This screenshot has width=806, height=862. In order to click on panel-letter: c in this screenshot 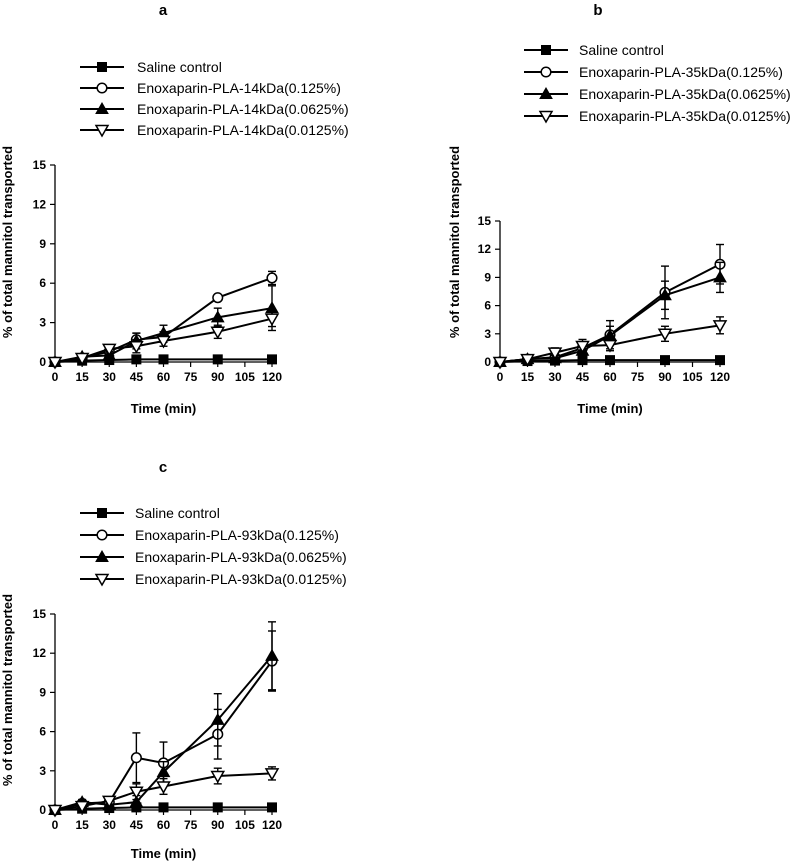, I will do `click(163, 467)`.